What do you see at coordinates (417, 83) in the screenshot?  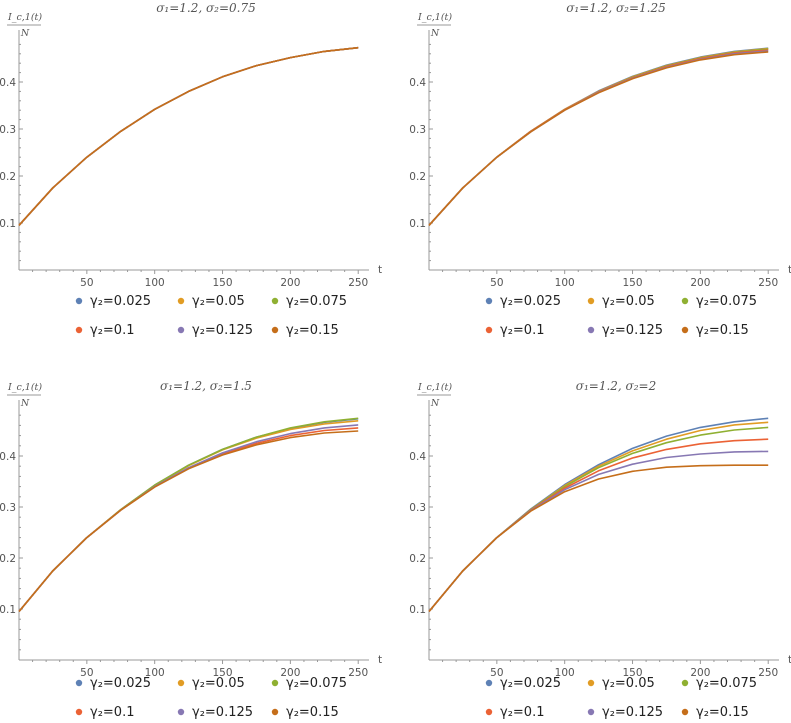 I see `y-tick-label: 0.4` at bounding box center [417, 83].